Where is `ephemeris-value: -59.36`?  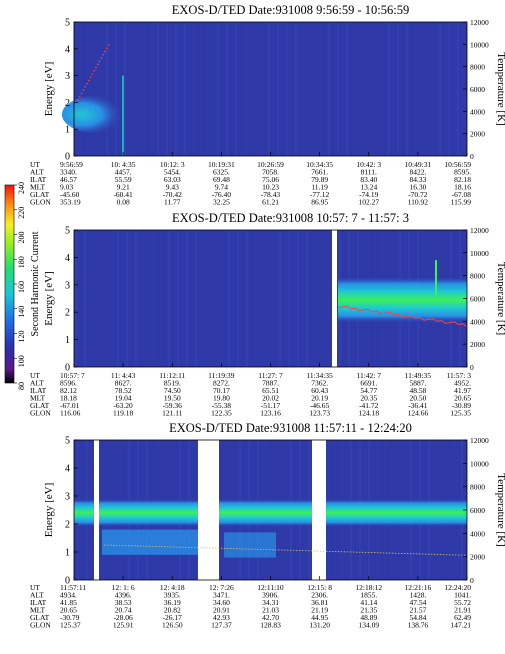
ephemeris-value: -59.36 is located at coordinates (173, 405).